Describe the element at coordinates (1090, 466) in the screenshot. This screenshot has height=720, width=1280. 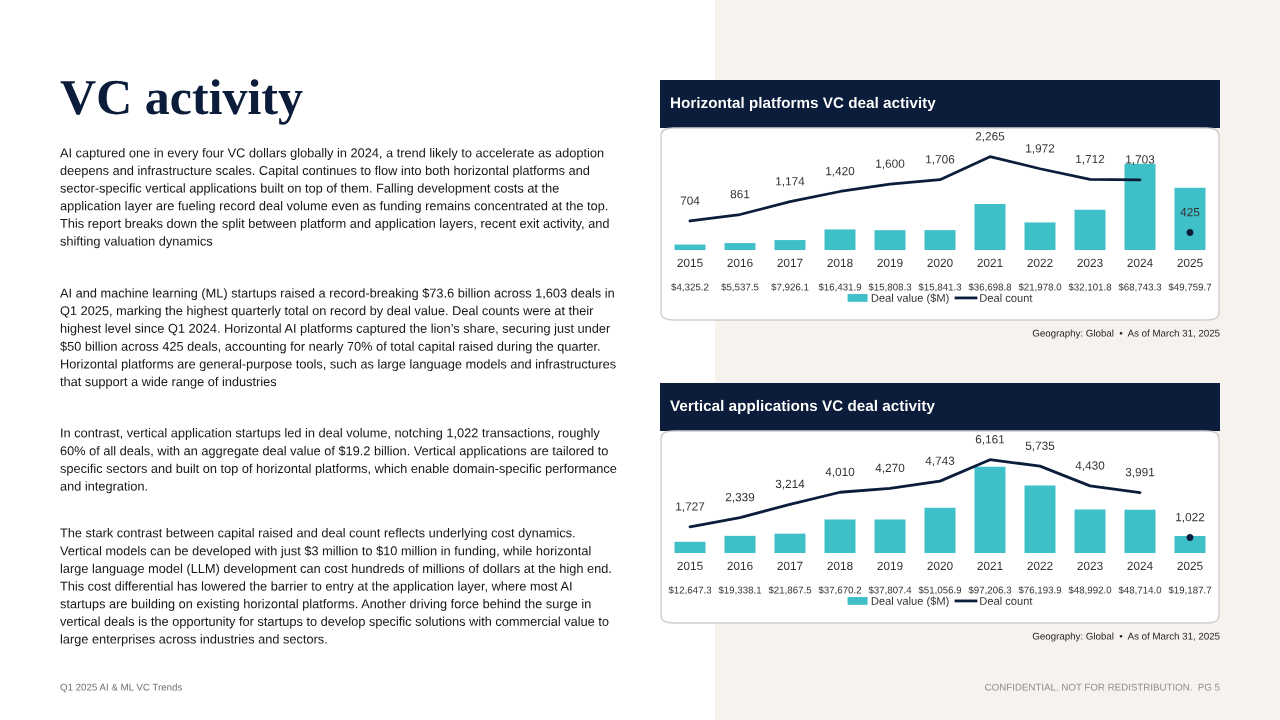
I see `data-label: 4,430` at that location.